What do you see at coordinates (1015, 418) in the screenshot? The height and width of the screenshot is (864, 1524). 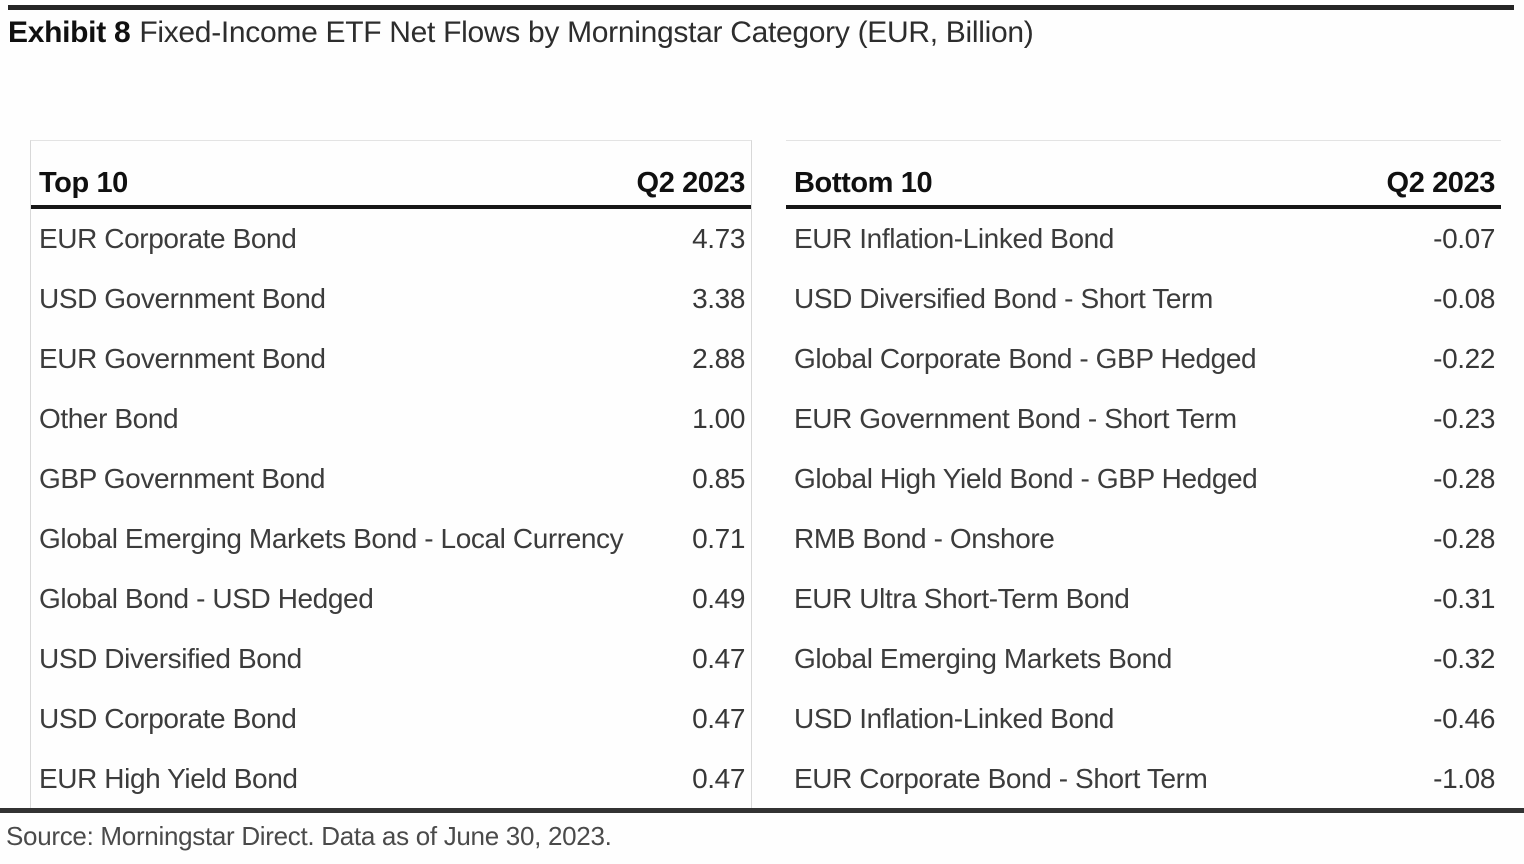 I see `category-label: EUR Government Bond - Short Term` at bounding box center [1015, 418].